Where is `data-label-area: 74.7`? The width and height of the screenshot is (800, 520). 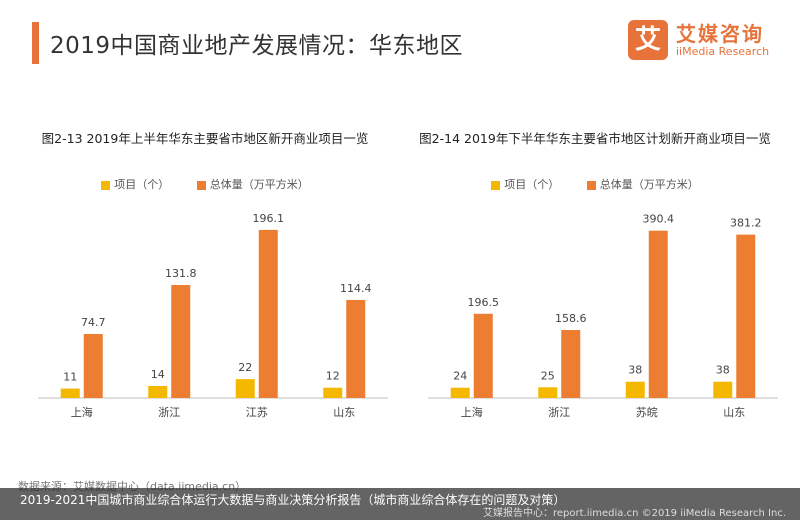
data-label-area: 74.7 is located at coordinates (93, 322).